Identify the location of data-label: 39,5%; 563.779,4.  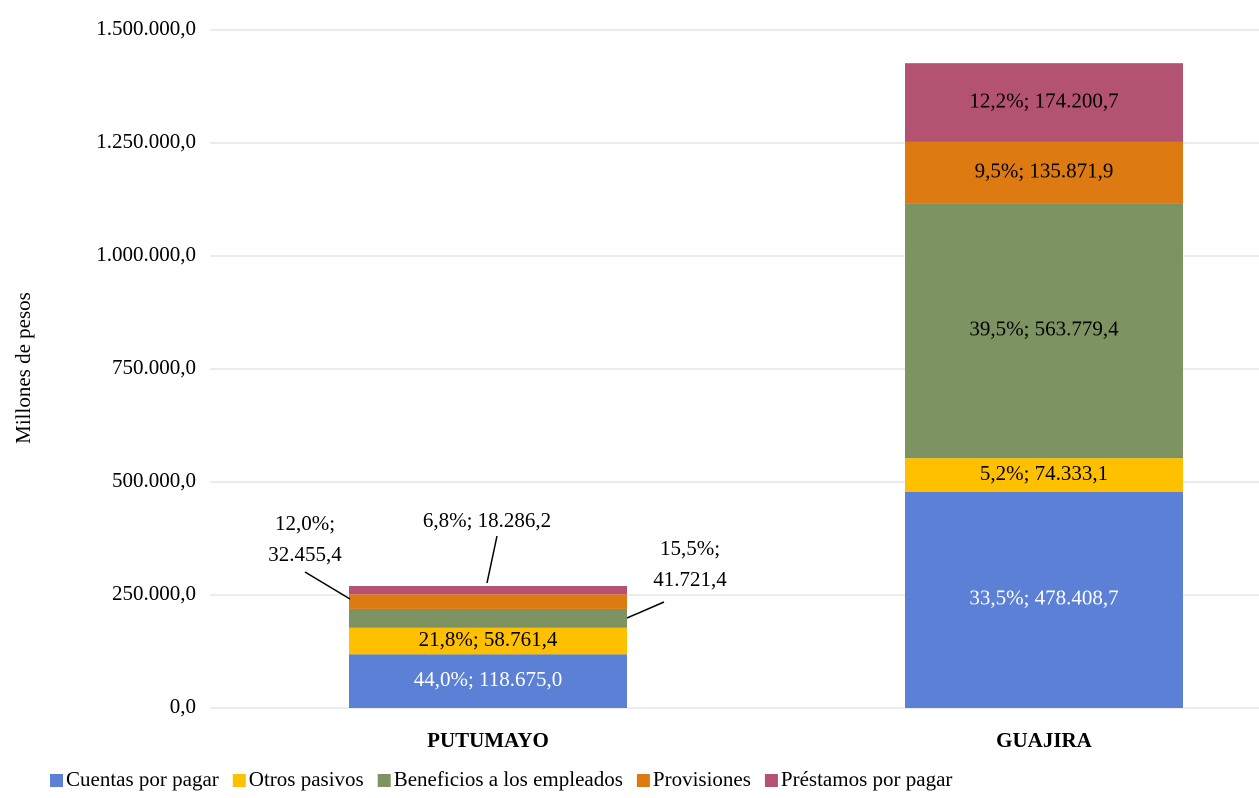
(1044, 329).